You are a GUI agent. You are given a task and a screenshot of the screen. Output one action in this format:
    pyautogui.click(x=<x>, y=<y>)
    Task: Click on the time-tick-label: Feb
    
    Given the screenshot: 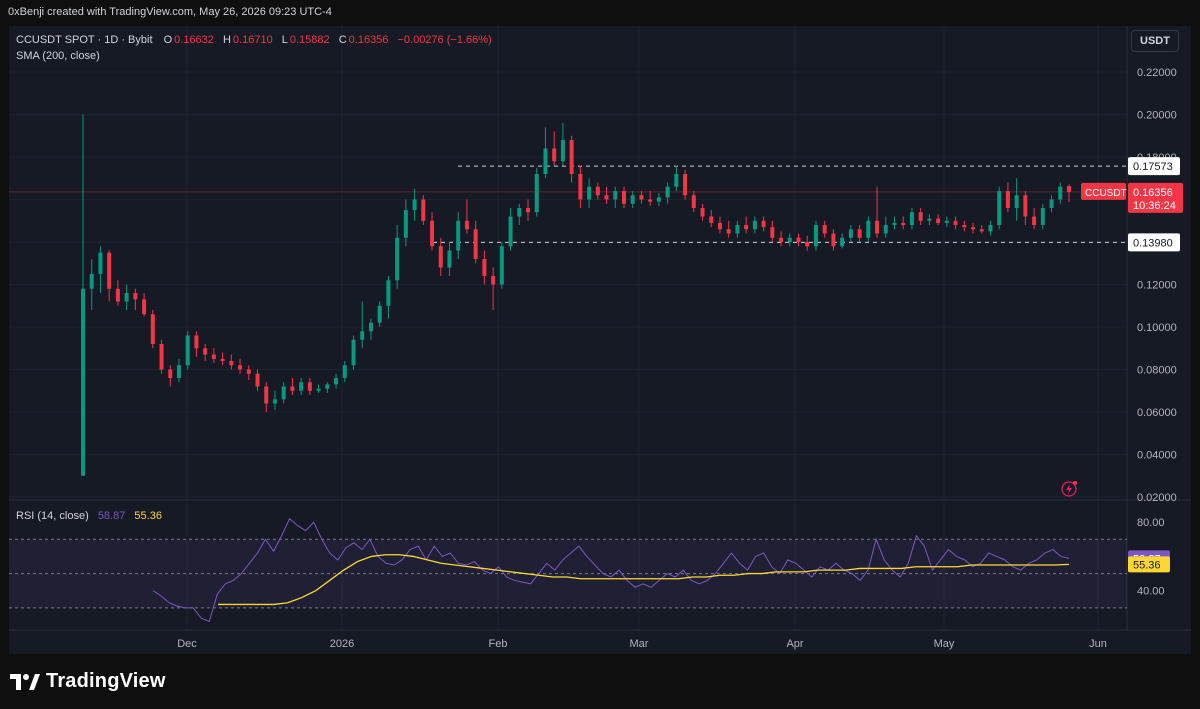 What is the action you would take?
    pyautogui.click(x=498, y=644)
    